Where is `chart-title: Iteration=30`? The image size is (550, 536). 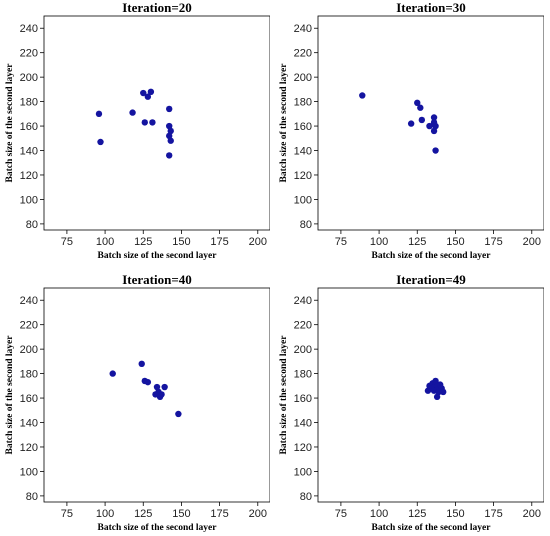 chart-title: Iteration=30 is located at coordinates (431, 7).